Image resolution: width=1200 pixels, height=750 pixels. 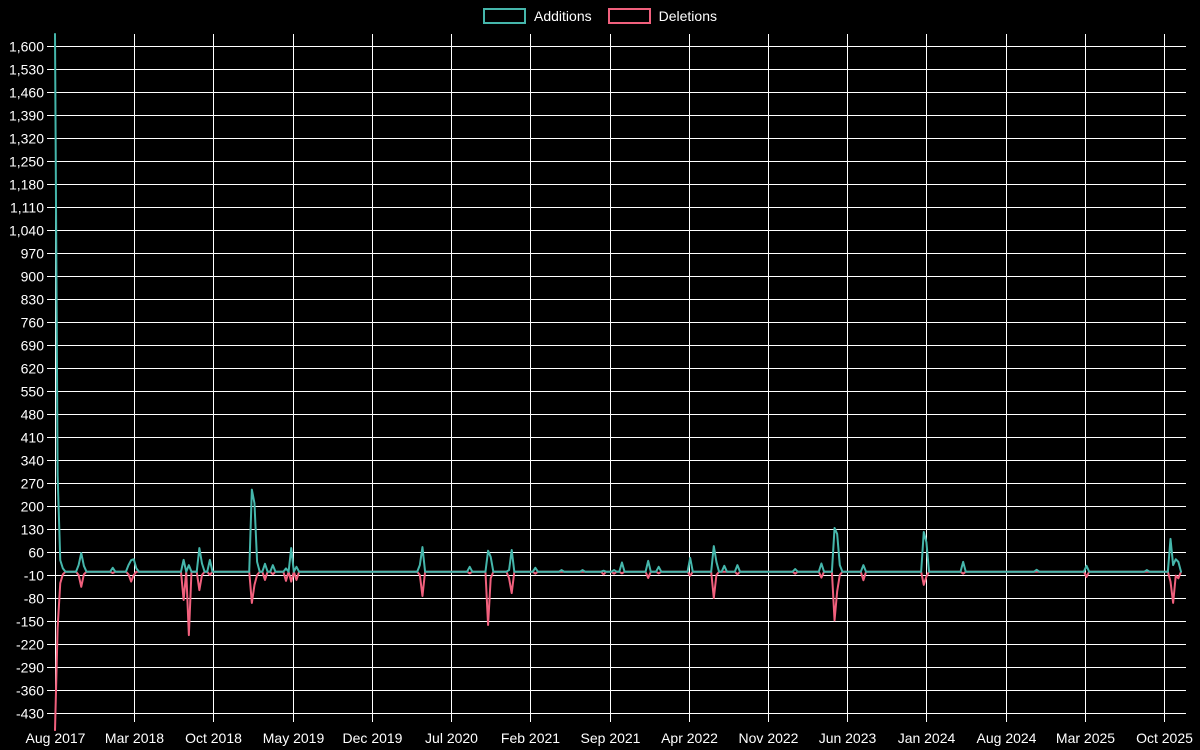 I want to click on y-axis-tick-label: 970, so click(x=33, y=254).